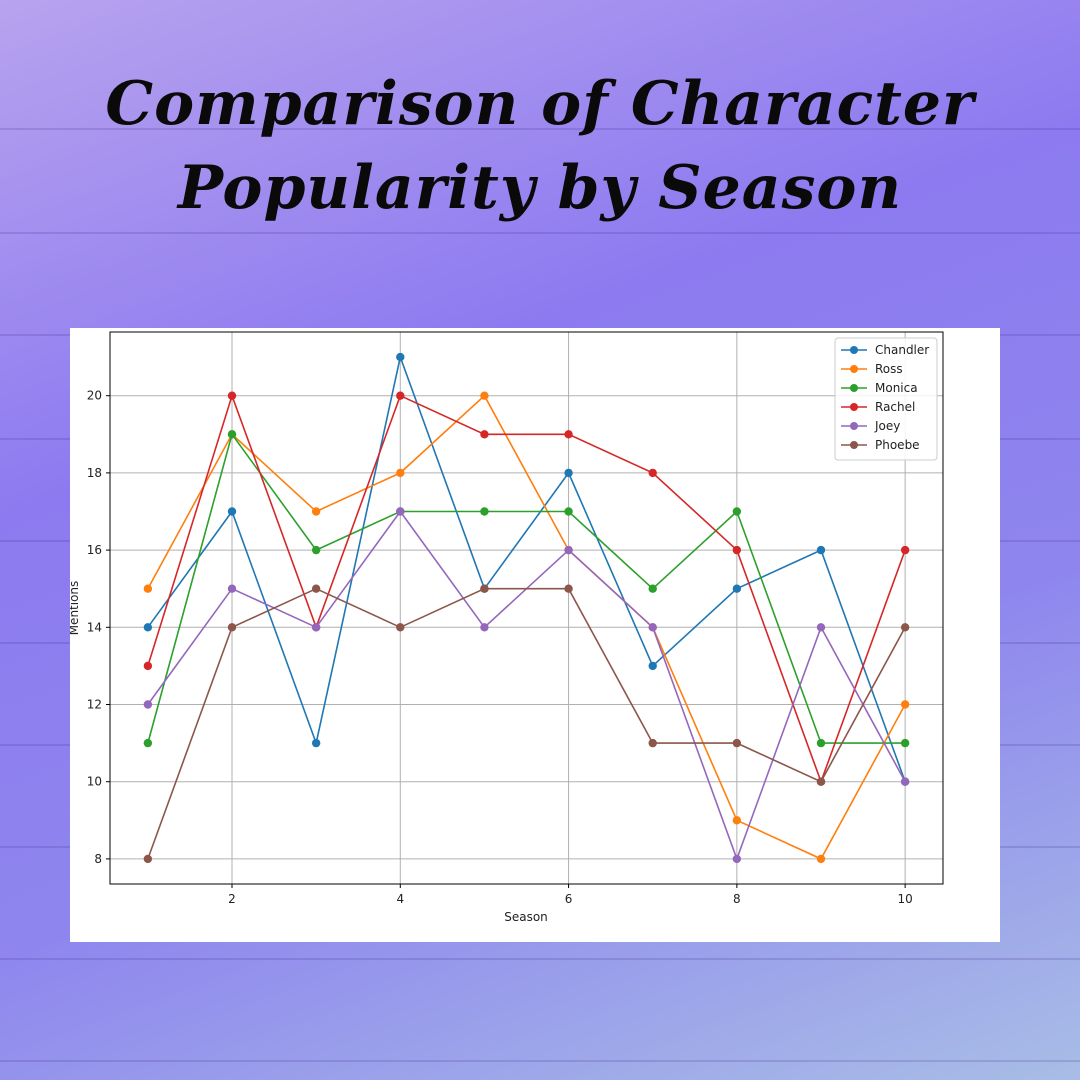 Image resolution: width=1080 pixels, height=1080 pixels. What do you see at coordinates (902, 350) in the screenshot?
I see `legend-label: Chandler` at bounding box center [902, 350].